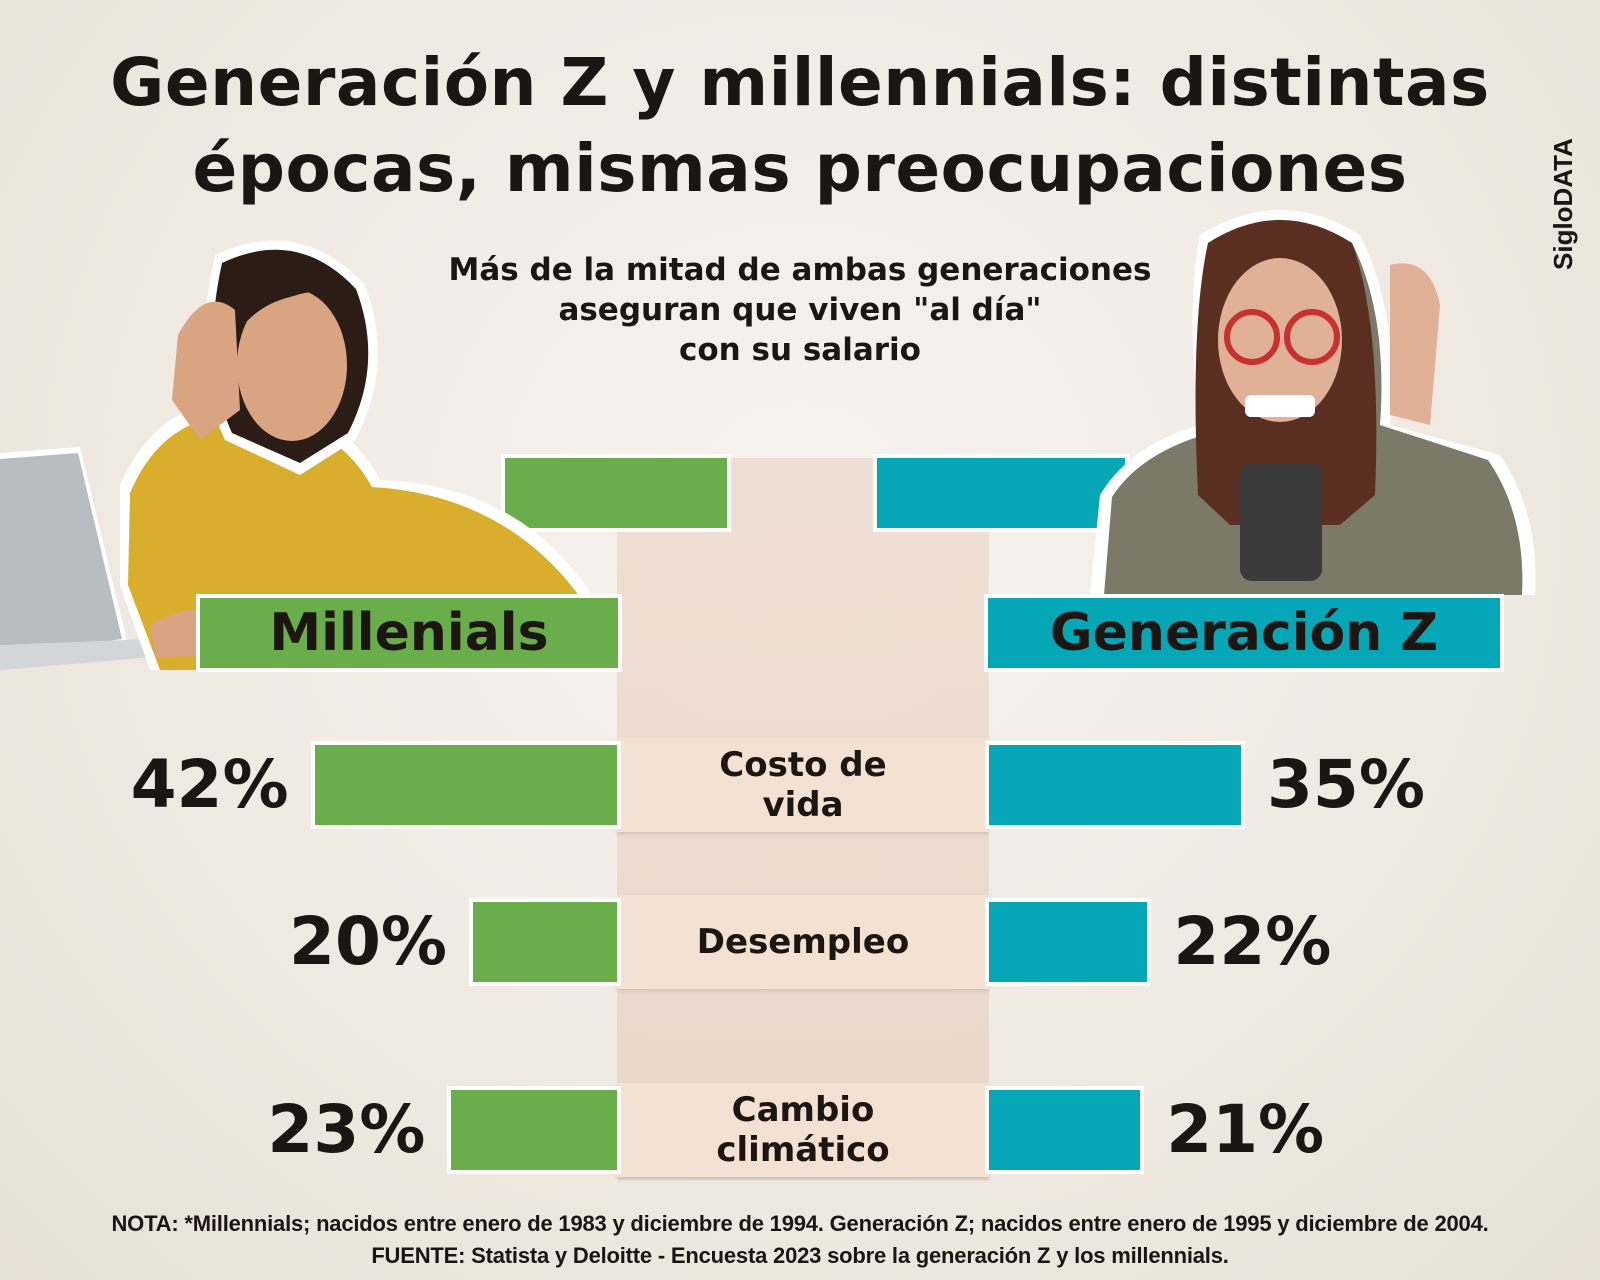 The image size is (1600, 1280). What do you see at coordinates (1001, 493) in the screenshot?
I see `decorative-bar-genz` at bounding box center [1001, 493].